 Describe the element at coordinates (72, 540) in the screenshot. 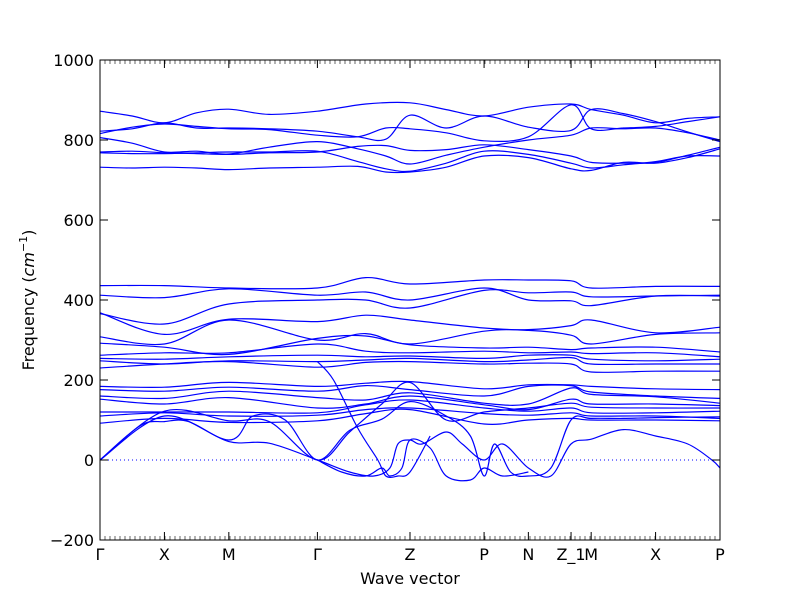

I see `y-tick-label: −200` at that location.